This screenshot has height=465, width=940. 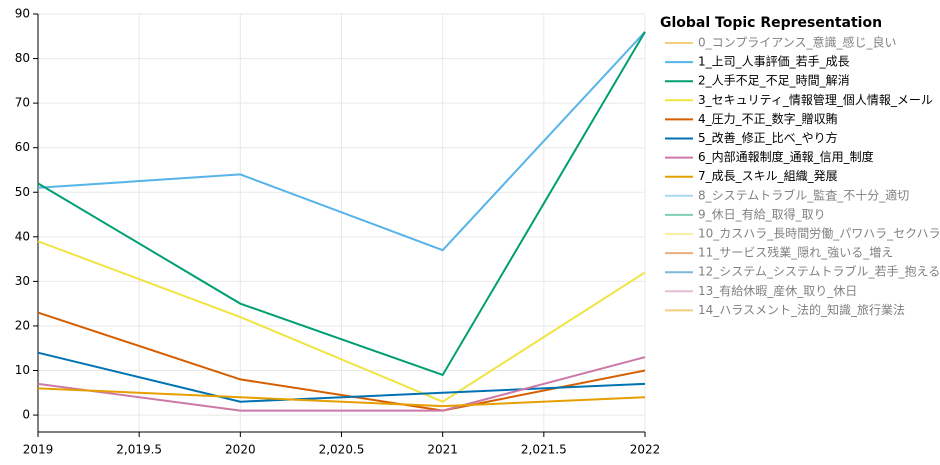 What do you see at coordinates (22, 192) in the screenshot?
I see `y-tick-label: 50` at bounding box center [22, 192].